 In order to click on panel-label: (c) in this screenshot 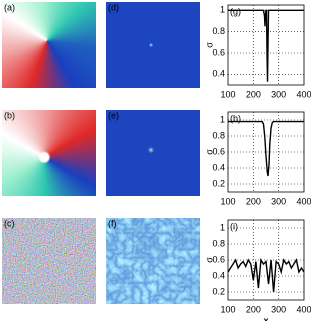, I will do `click(9, 223)`.